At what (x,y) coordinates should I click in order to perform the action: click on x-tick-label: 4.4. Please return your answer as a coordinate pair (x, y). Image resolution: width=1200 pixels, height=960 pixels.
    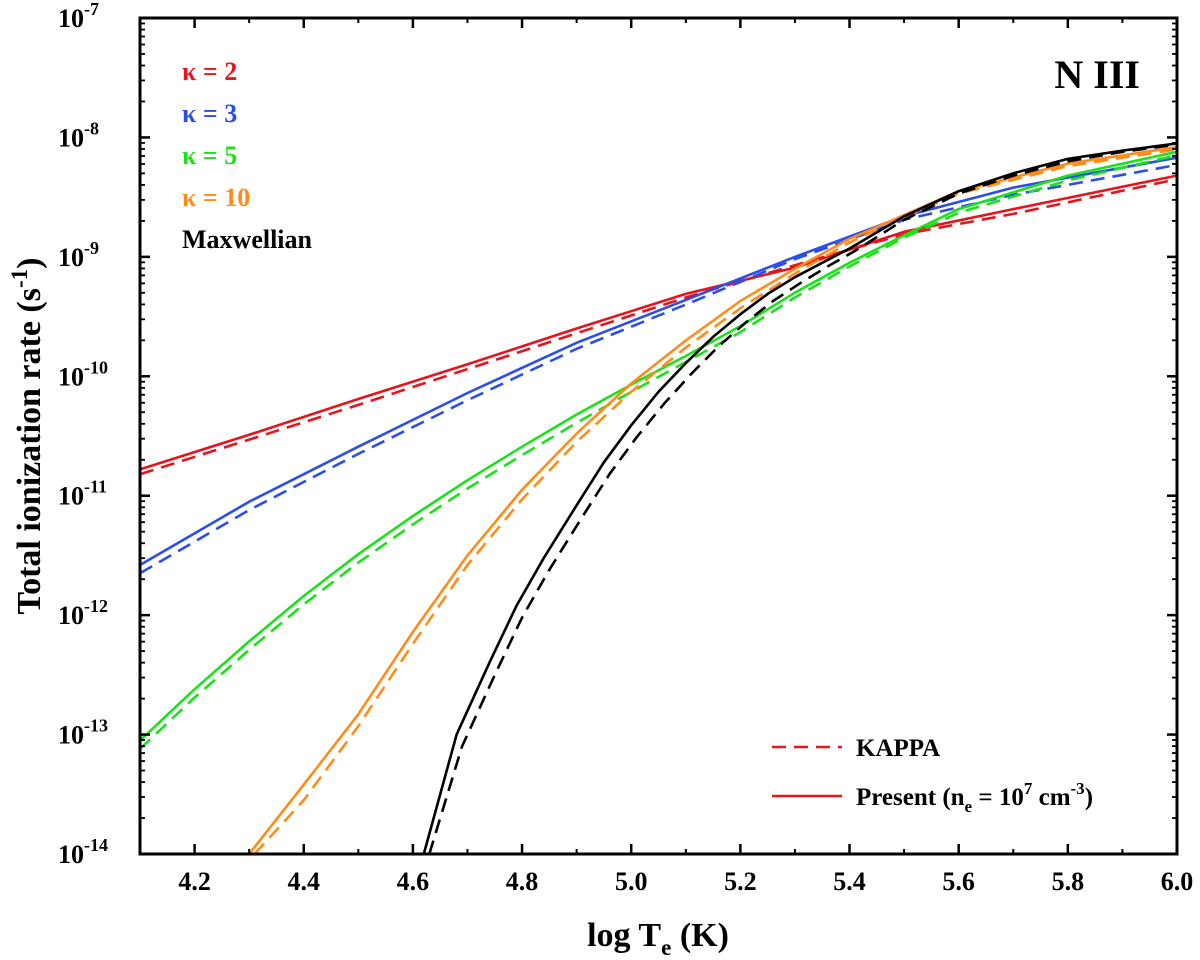
    Looking at the image, I should click on (303, 881).